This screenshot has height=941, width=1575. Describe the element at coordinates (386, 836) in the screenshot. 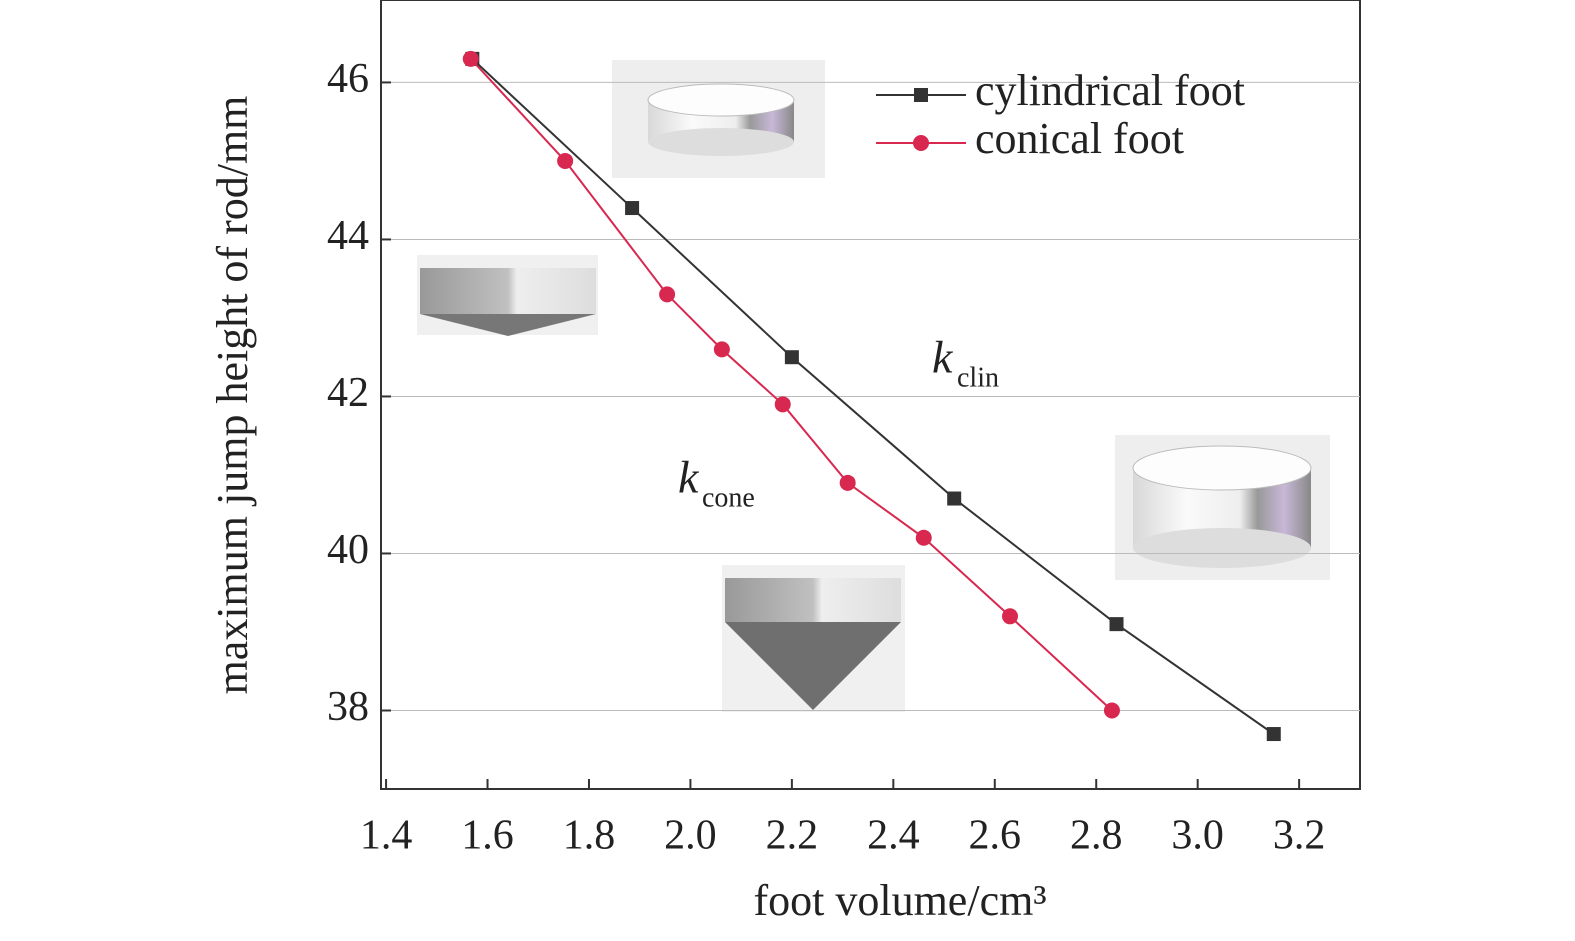

I see `x-tick-label: 1.4` at that location.